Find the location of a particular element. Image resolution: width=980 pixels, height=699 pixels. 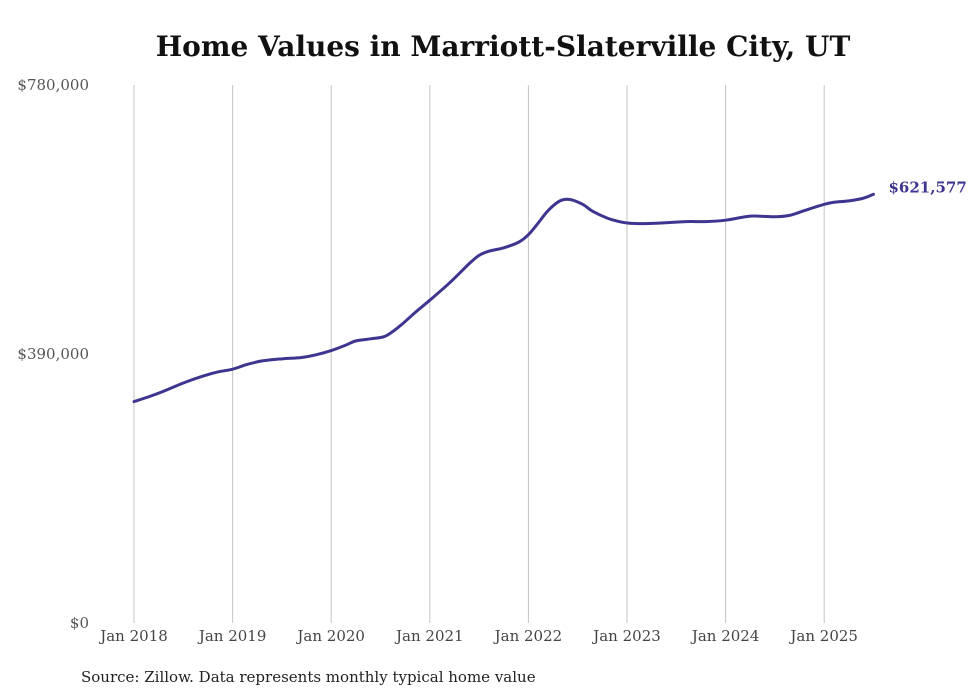

x-tick-label: Jan 2020 is located at coordinates (330, 636).